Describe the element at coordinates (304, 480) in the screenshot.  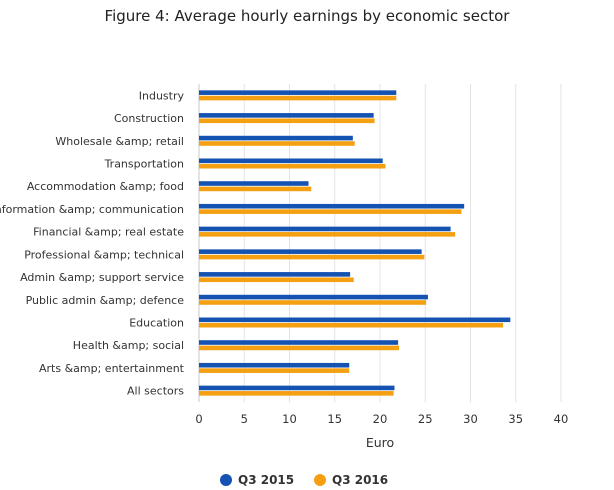
I see `legend: Q3 2015 Q3 2016` at that location.